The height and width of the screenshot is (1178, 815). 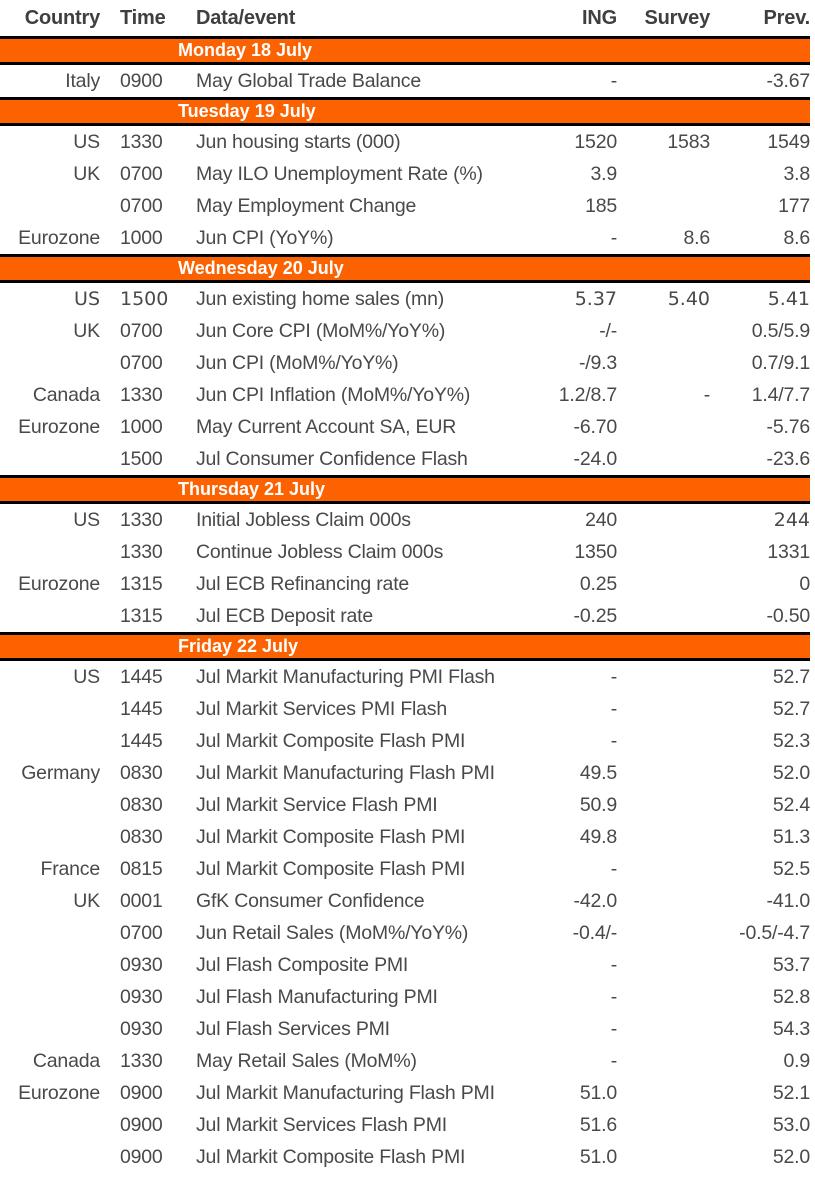 What do you see at coordinates (405, 965) in the screenshot?
I see `table-row: 0930 Jul Flash Composite PMI - 53.7` at bounding box center [405, 965].